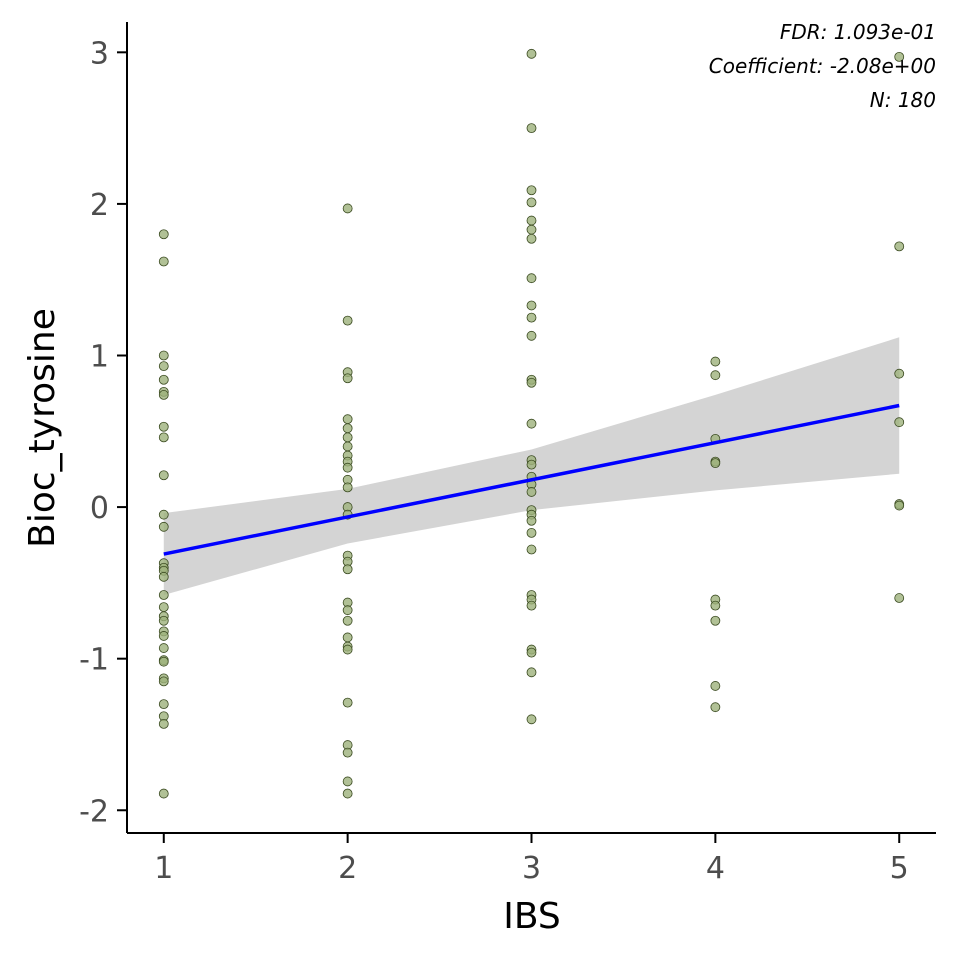 This screenshot has height=960, width=960. What do you see at coordinates (99, 356) in the screenshot?
I see `y-tick-label: 1` at bounding box center [99, 356].